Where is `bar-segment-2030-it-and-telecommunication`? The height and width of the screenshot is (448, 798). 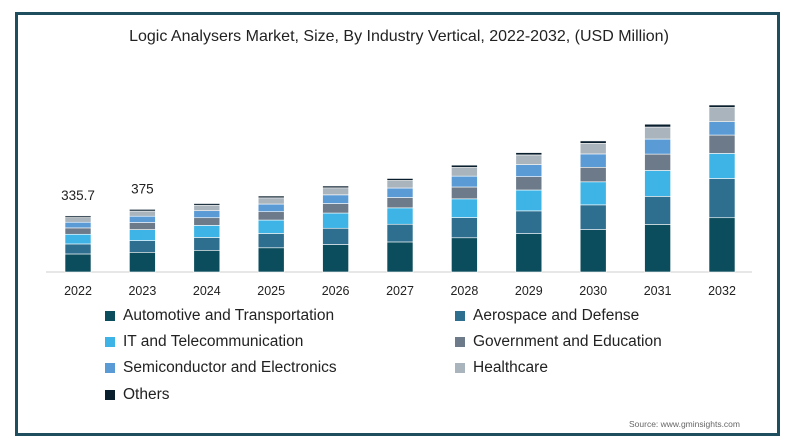 bar-segment-2030-it-and-telecommunication is located at coordinates (593, 193).